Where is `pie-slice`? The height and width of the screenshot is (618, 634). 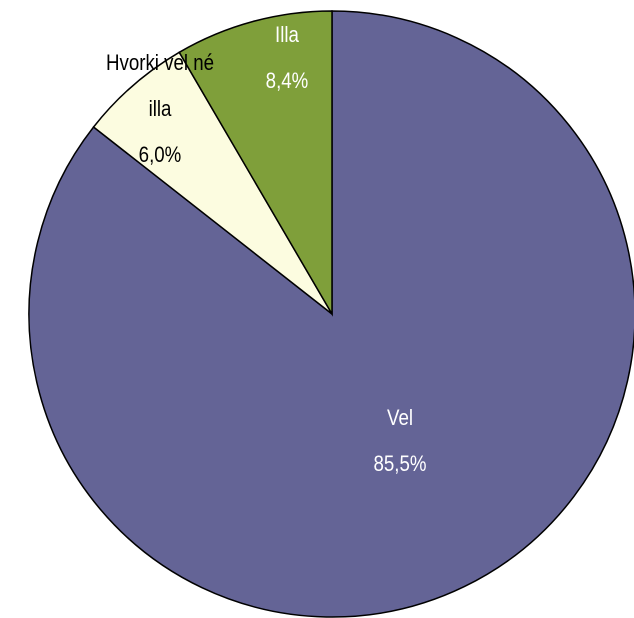 pie-slice is located at coordinates (255, 163).